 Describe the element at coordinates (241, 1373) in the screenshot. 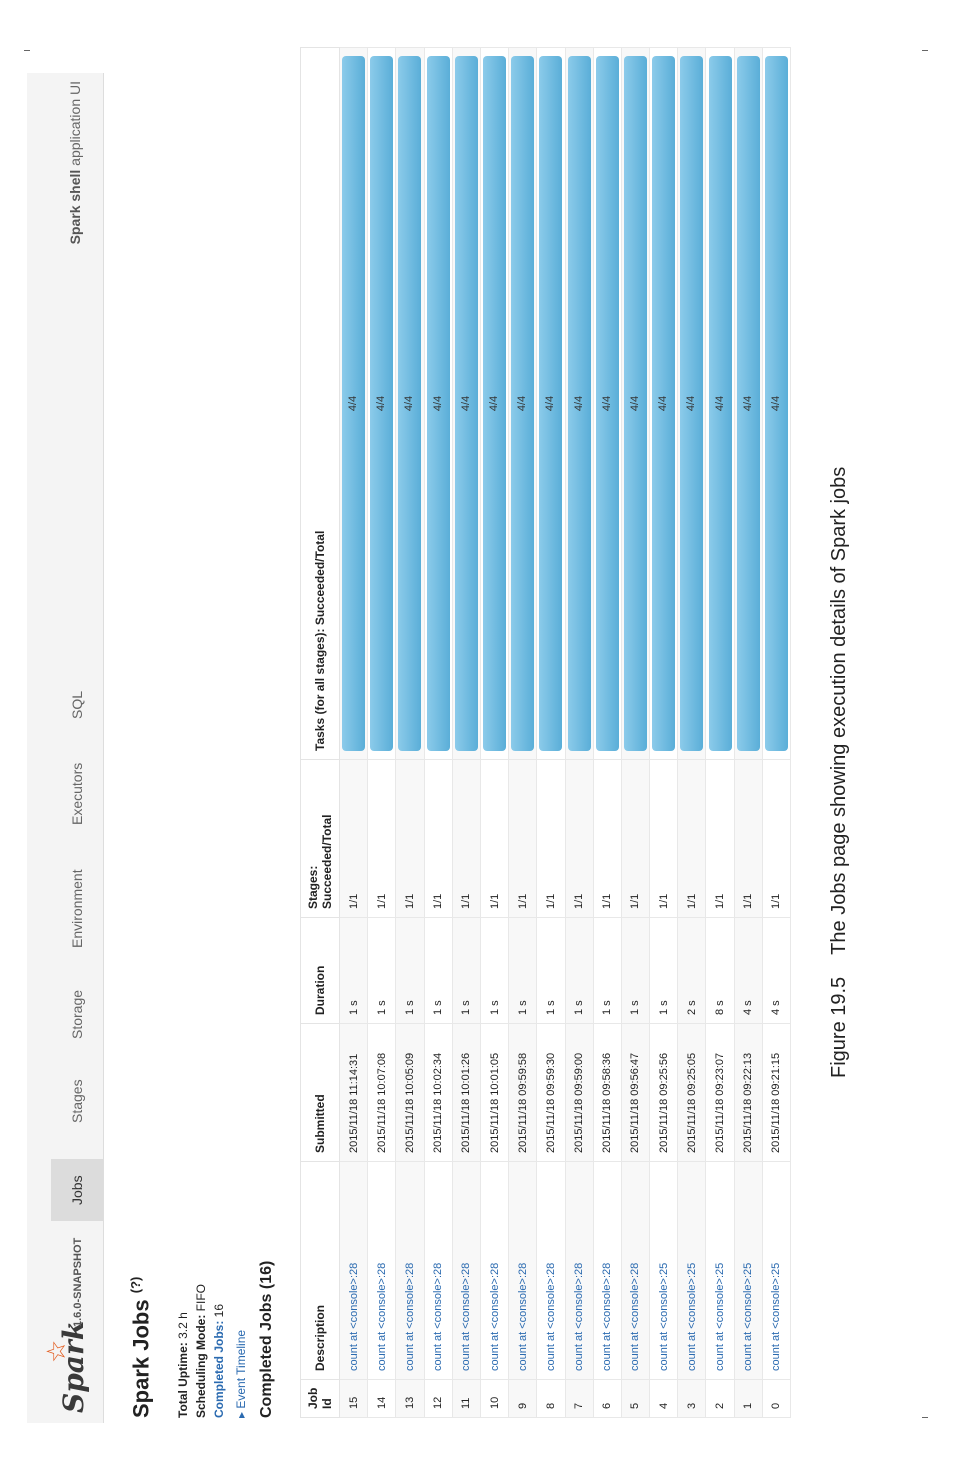

I see `event-timeline-toggle: ▸ Event Timeline` at that location.